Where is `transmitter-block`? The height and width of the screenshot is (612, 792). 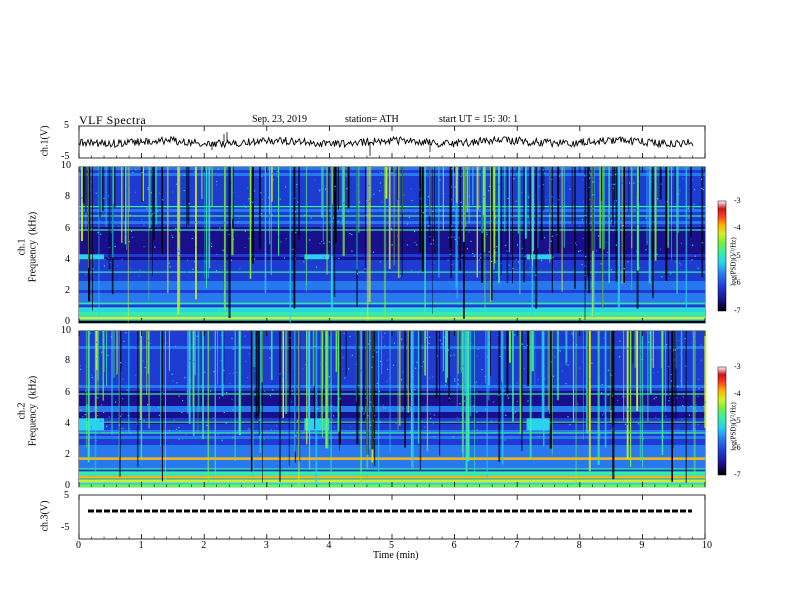
transmitter-block is located at coordinates (317, 257).